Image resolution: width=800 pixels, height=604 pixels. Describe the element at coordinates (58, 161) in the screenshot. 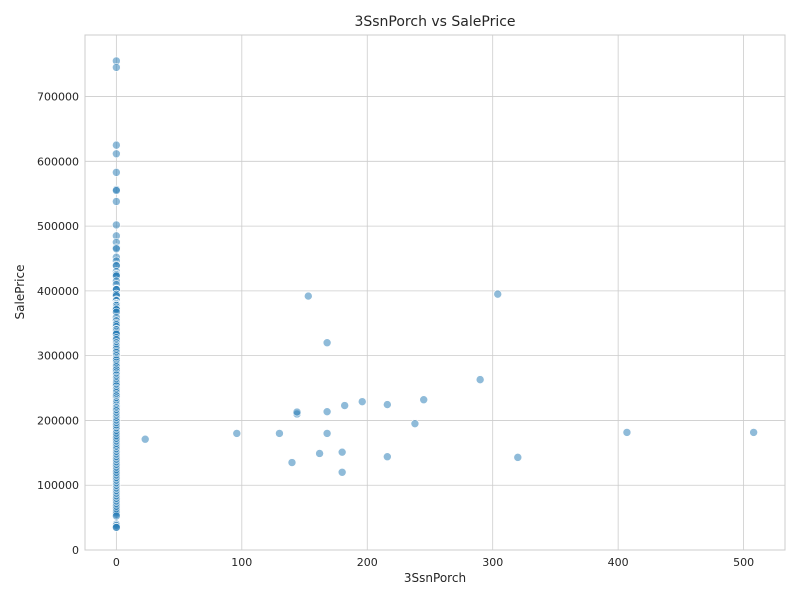

I see `y-tick-label: 600000` at that location.